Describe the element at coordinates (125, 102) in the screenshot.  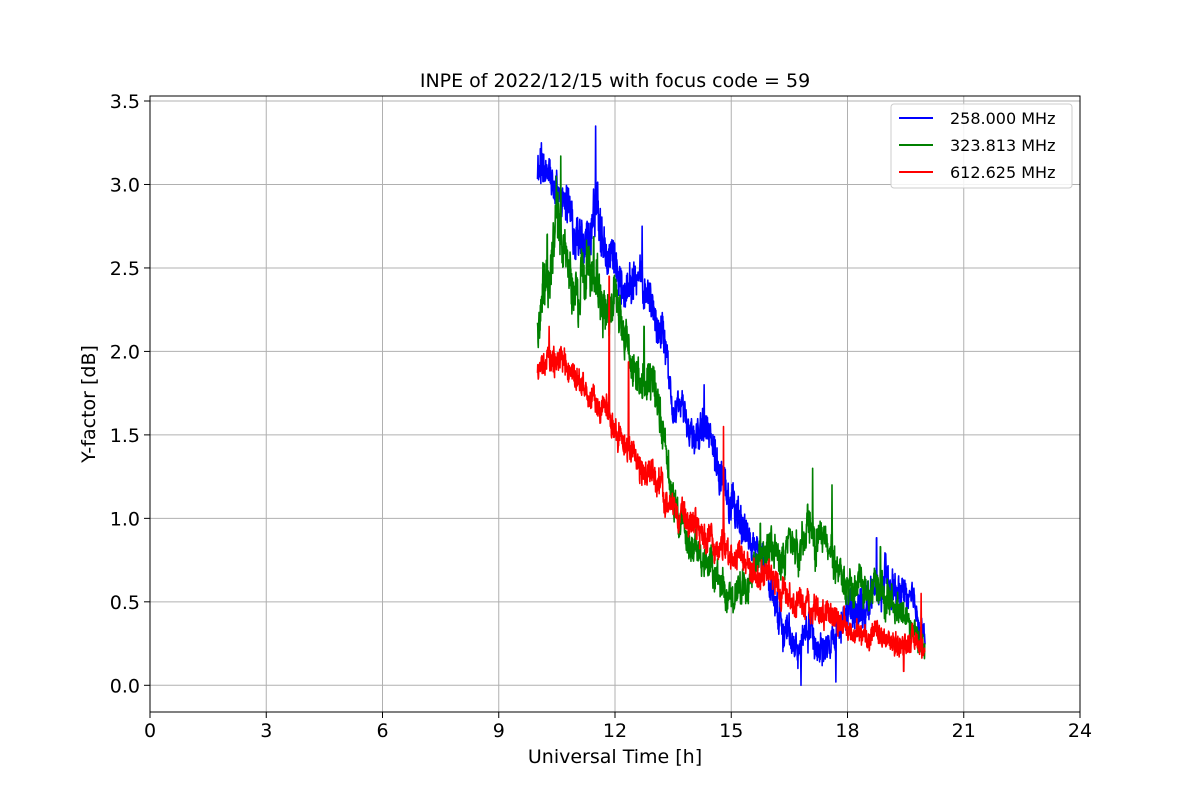
I see `y-tick-label: 3.5` at that location.